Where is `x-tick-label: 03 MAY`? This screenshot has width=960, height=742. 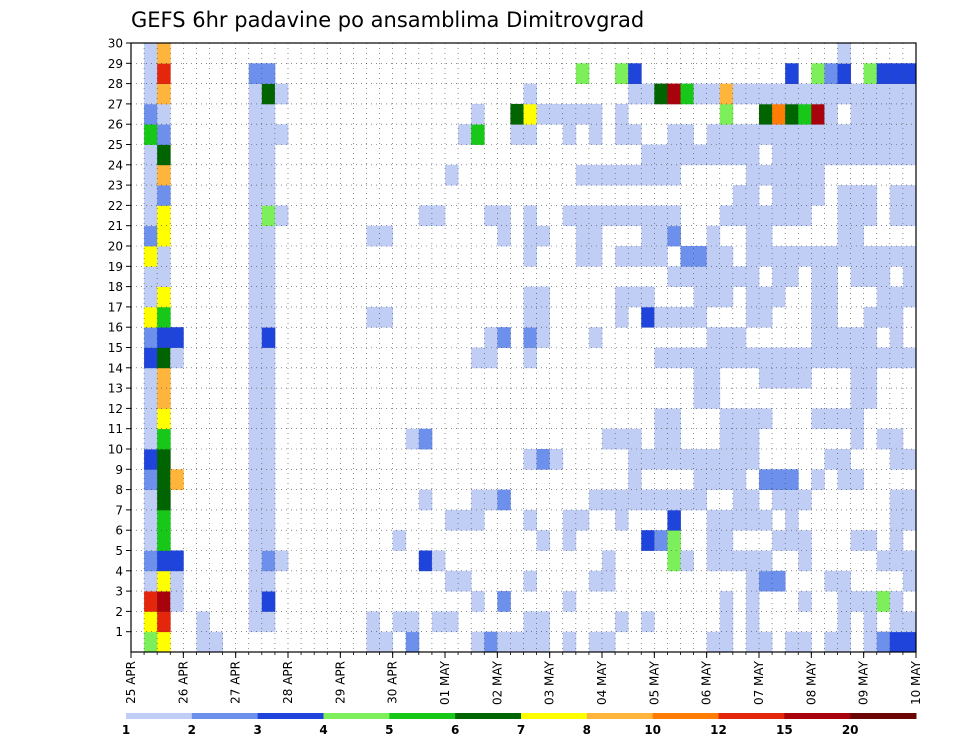
x-tick-label: 03 MAY is located at coordinates (550, 682).